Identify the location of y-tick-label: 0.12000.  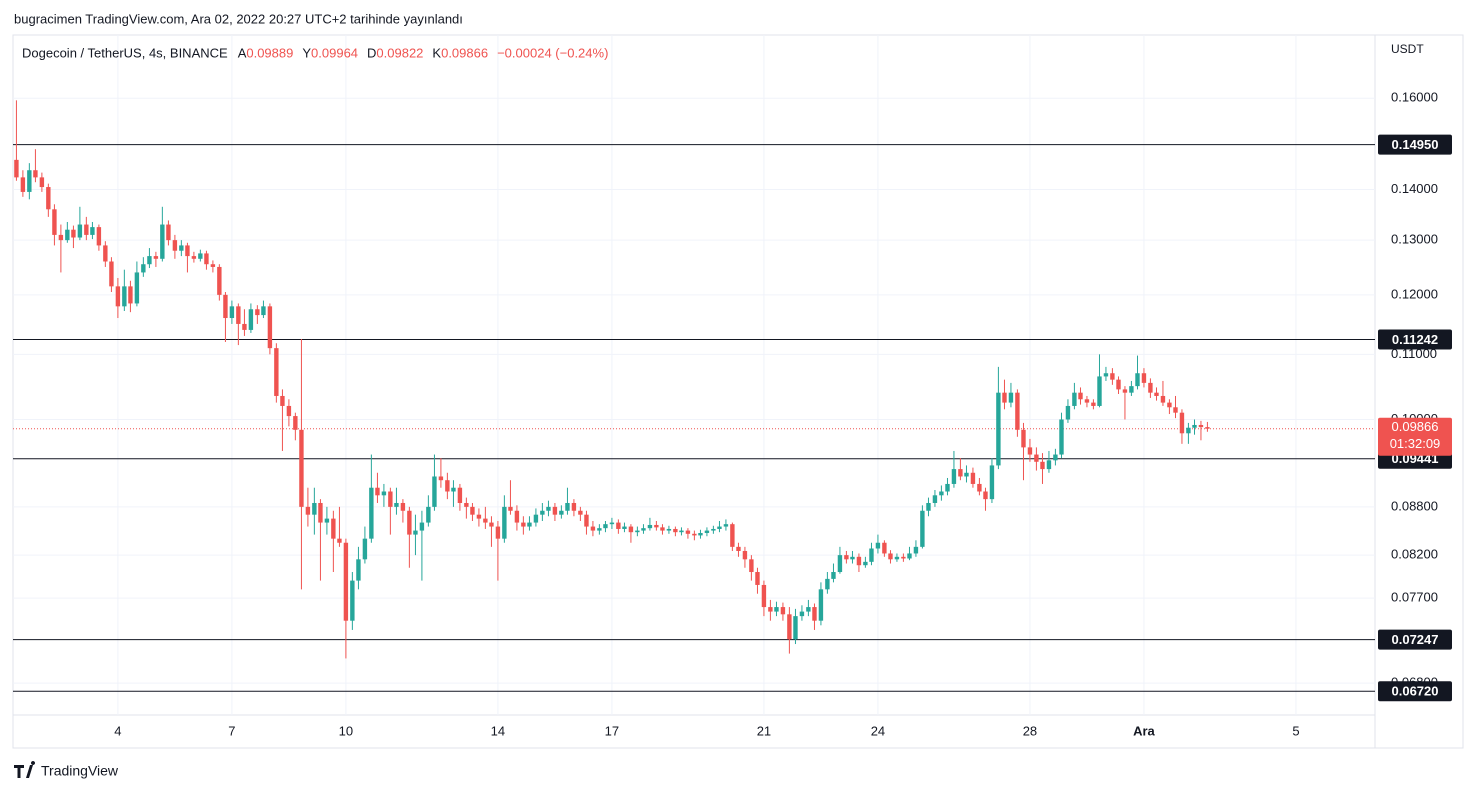
(1414, 293).